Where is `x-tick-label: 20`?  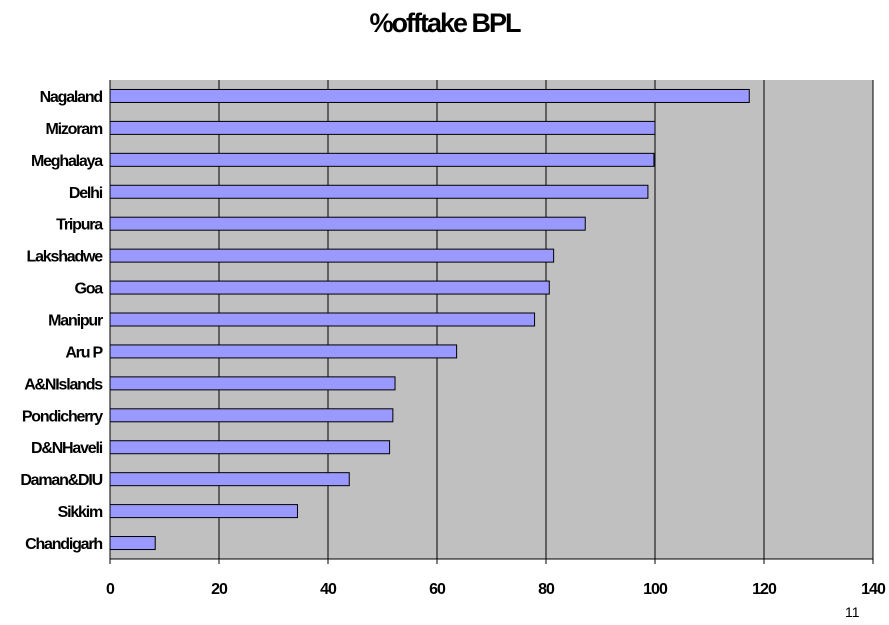 x-tick-label: 20 is located at coordinates (219, 589).